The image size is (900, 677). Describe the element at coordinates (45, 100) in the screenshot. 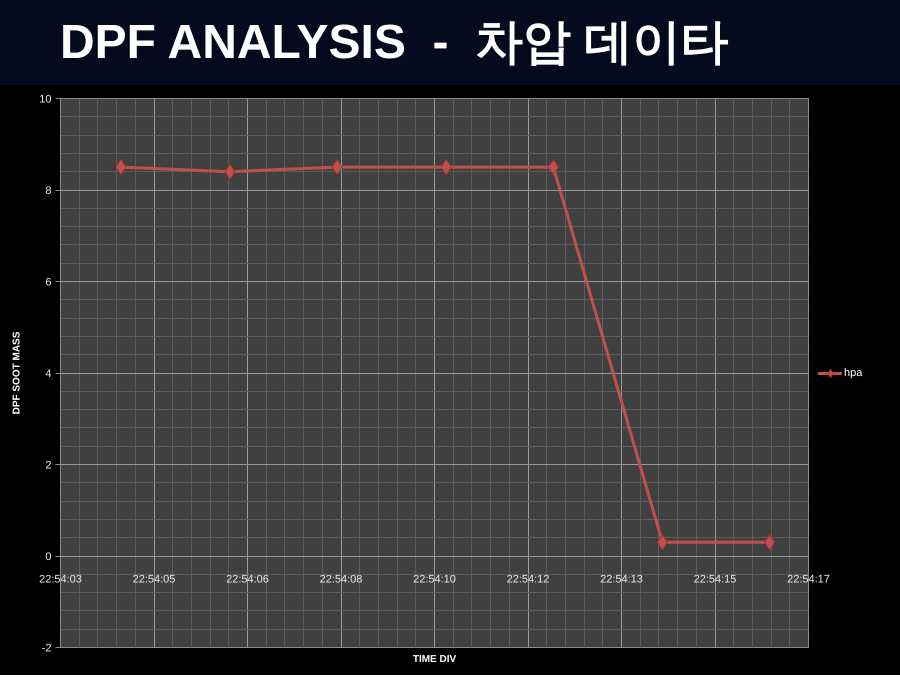

I see `y-tick-label: 10` at that location.